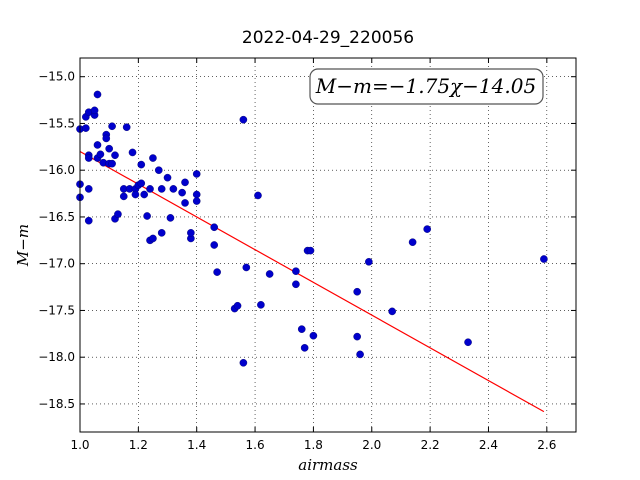 This screenshot has height=480, width=640. I want to click on x-tick-label: 2.2, so click(430, 445).